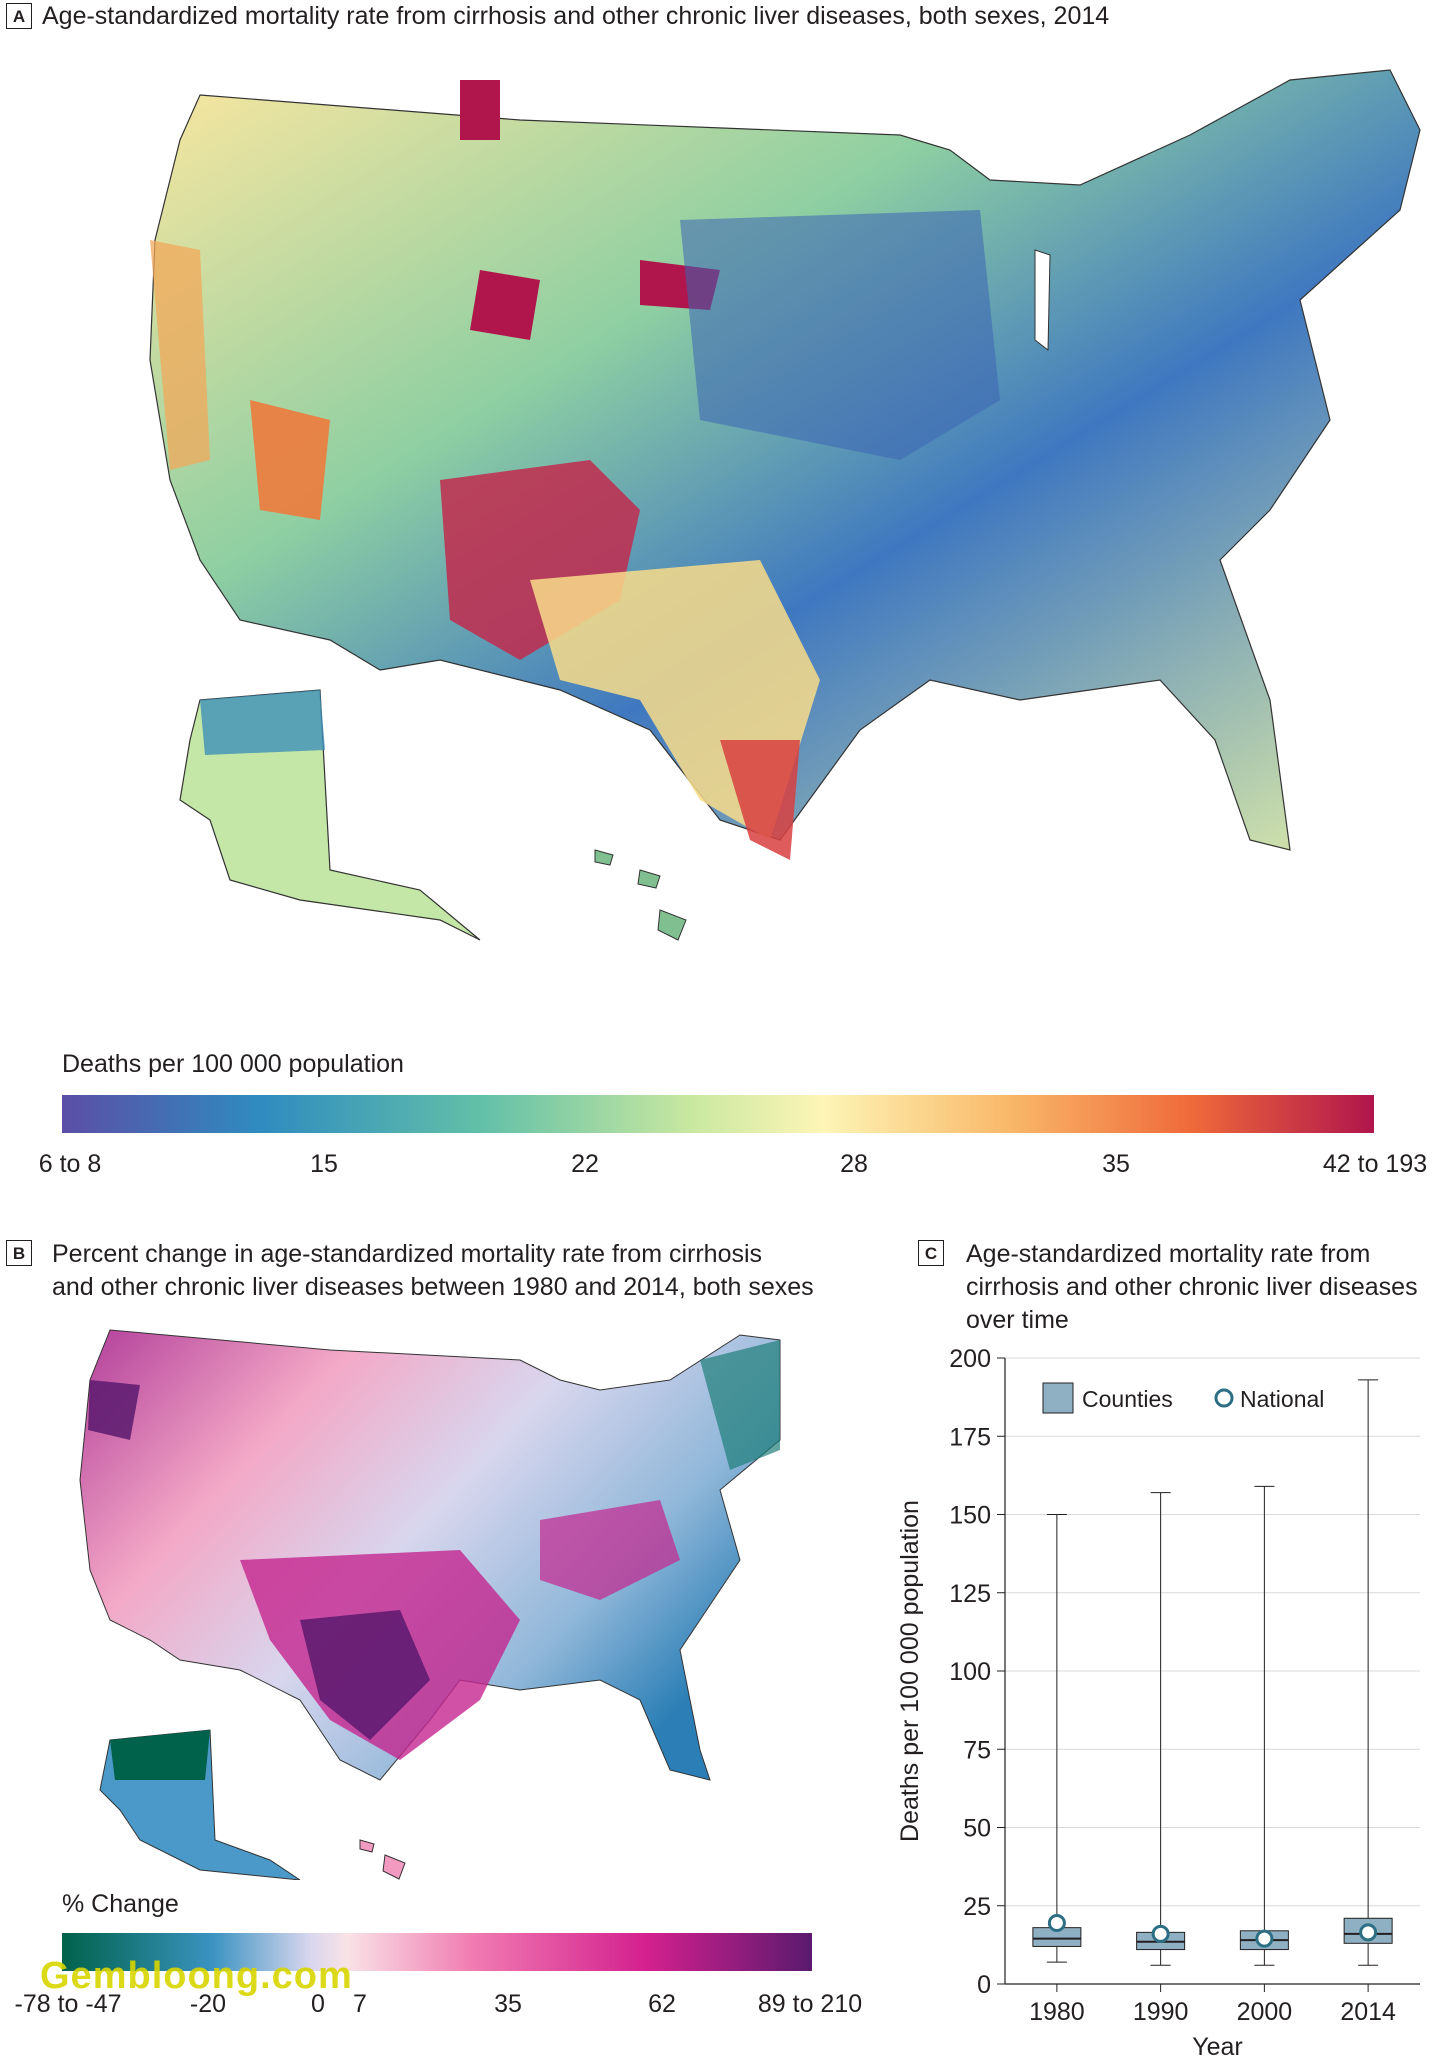 Image resolution: width=1452 pixels, height=2059 pixels. I want to click on panel-a-tick: 15, so click(324, 1164).